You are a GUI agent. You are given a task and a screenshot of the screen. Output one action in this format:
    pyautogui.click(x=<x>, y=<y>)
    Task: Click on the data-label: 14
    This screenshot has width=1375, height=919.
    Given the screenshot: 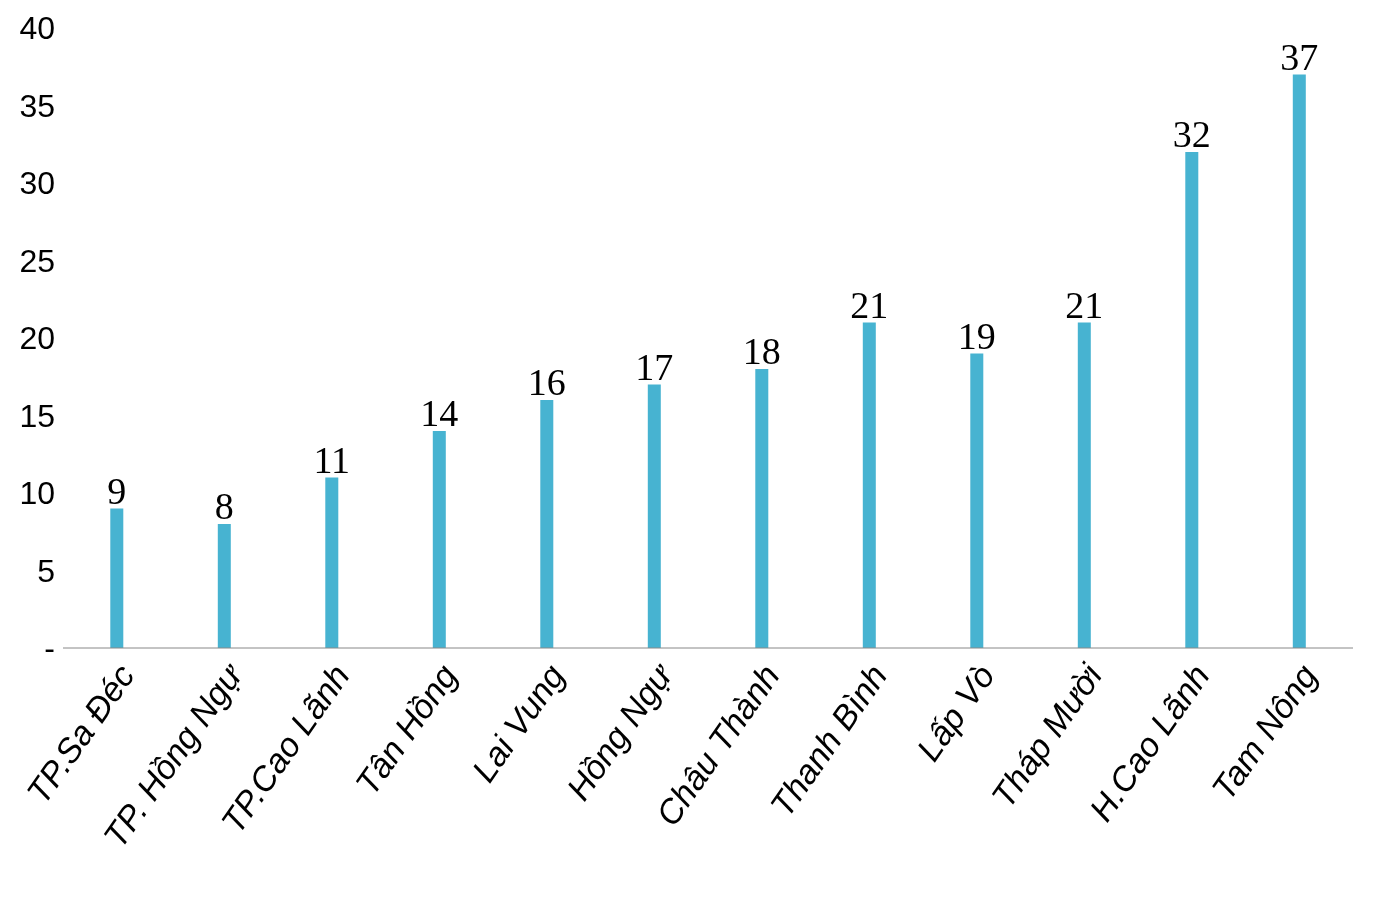 What is the action you would take?
    pyautogui.click(x=439, y=413)
    